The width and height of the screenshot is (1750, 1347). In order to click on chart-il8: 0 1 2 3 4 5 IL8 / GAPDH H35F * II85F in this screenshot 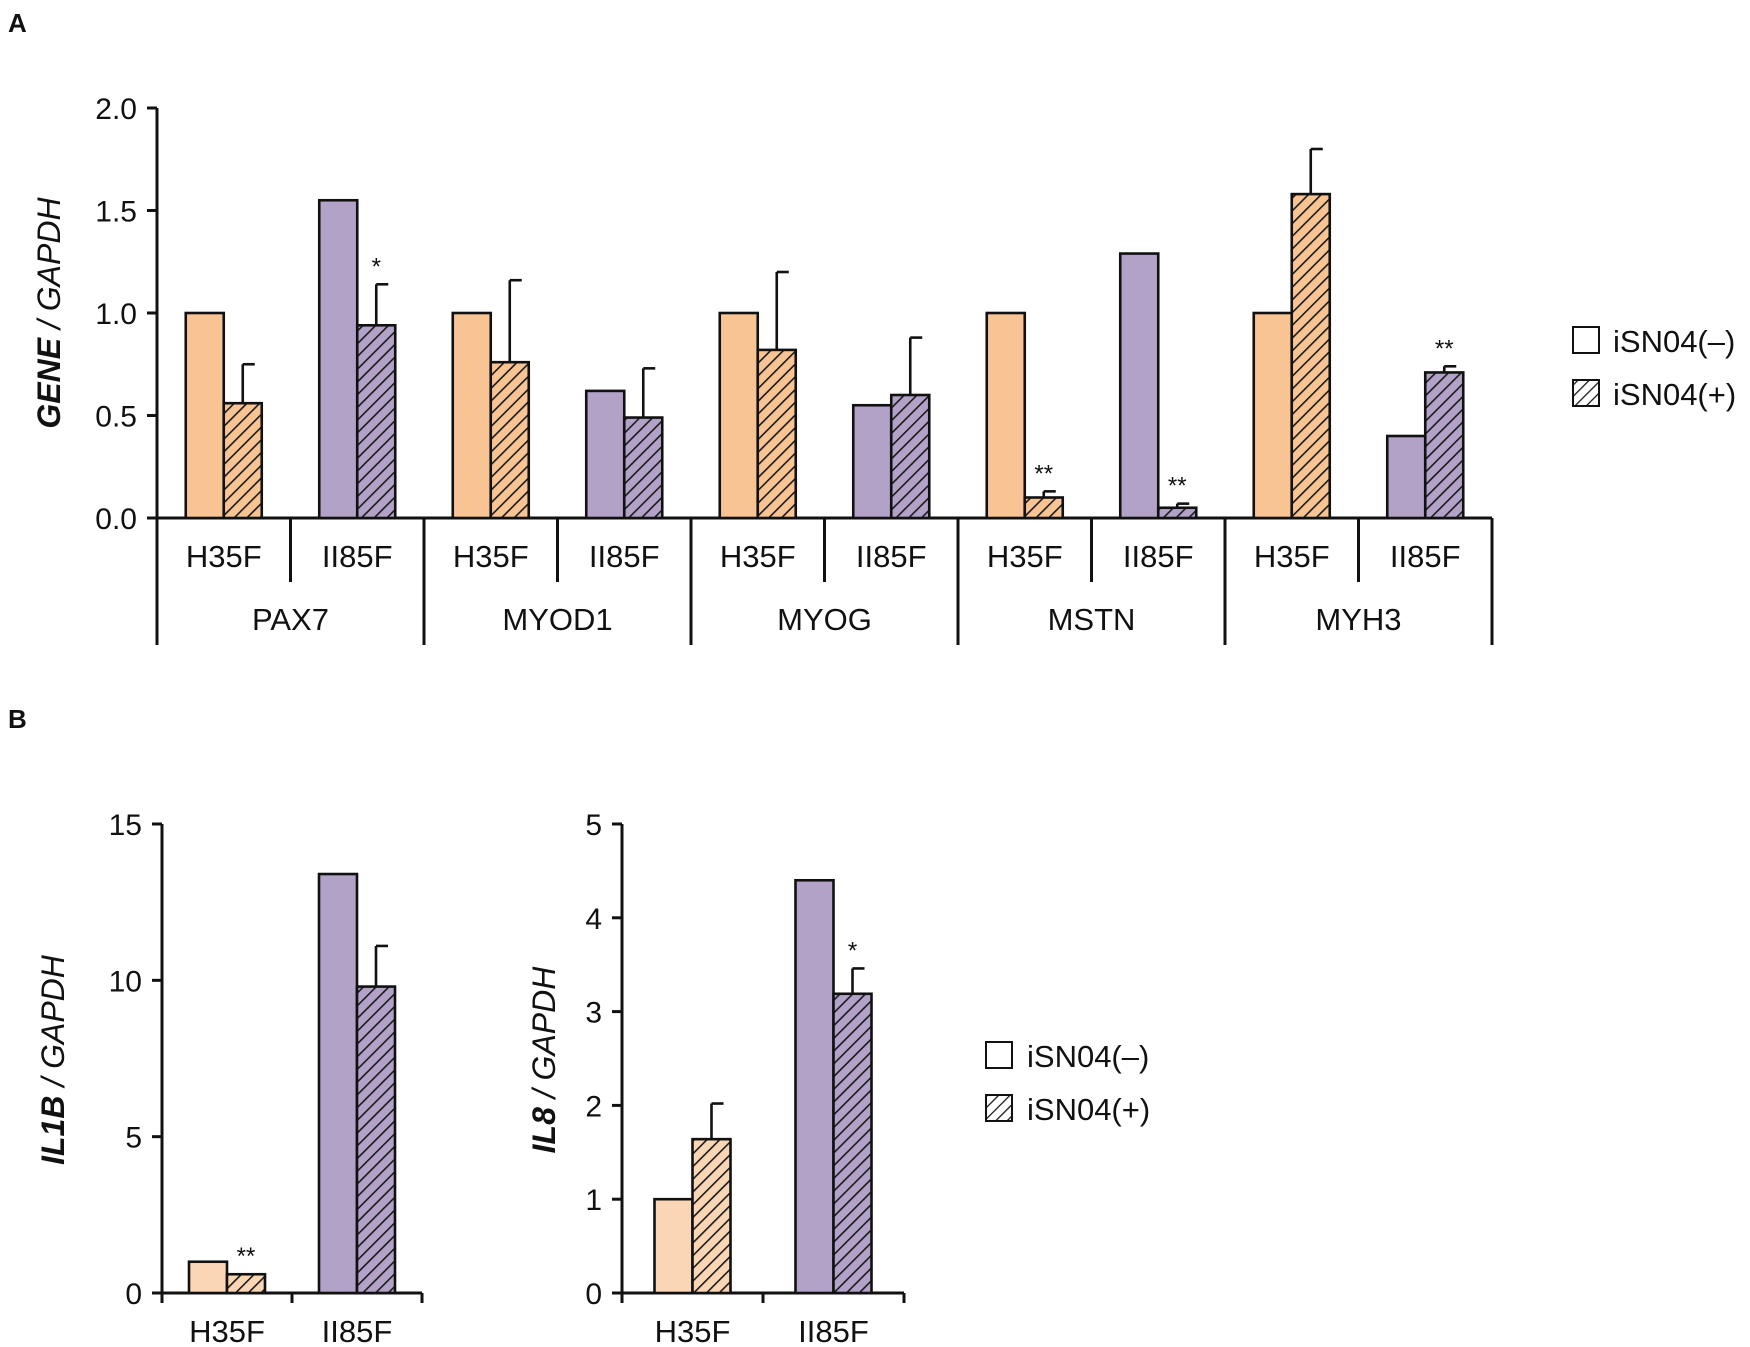, I will do `click(716, 1078)`.